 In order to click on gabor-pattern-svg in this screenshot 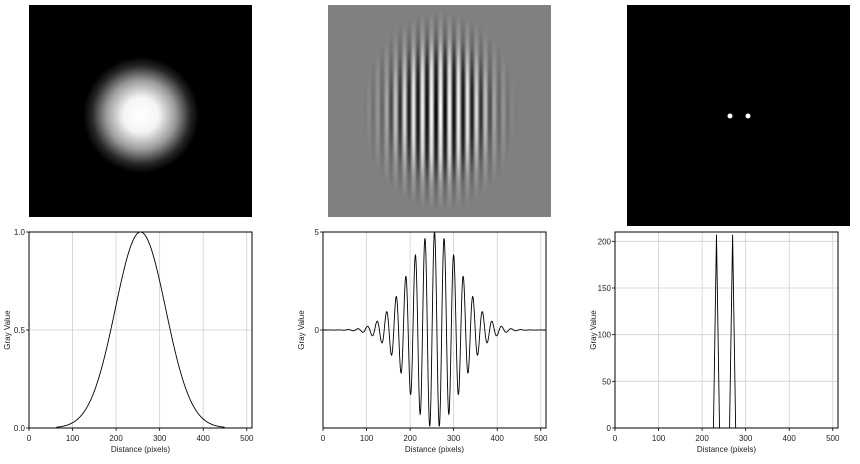, I will do `click(439, 111)`.